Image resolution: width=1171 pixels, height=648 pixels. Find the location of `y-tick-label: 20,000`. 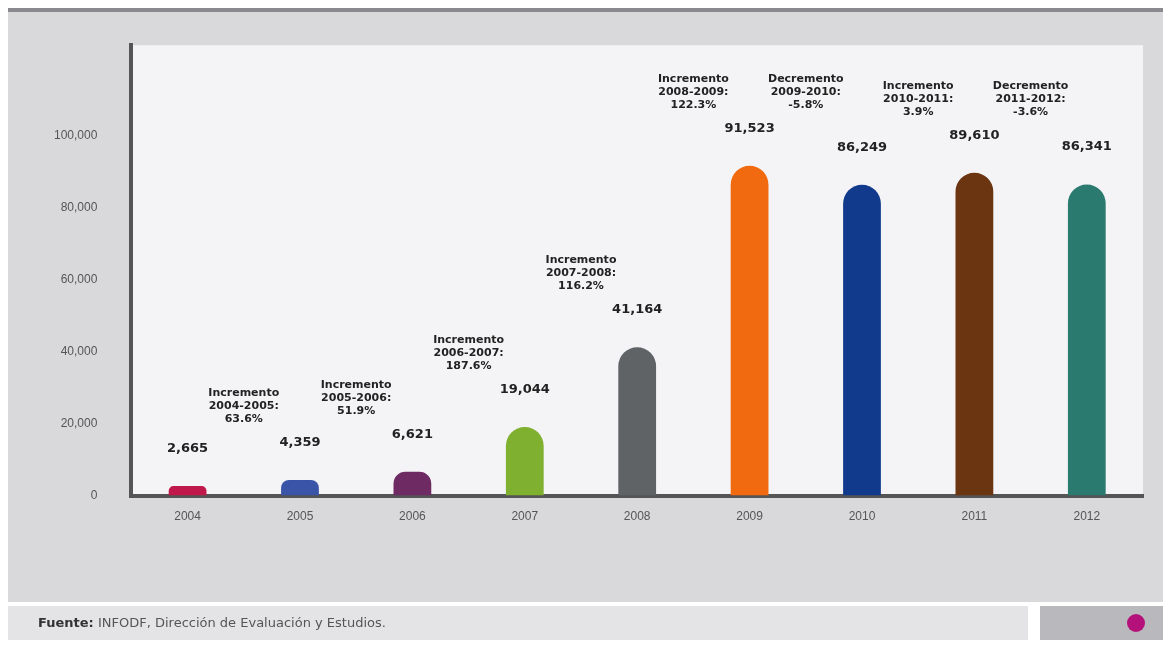

y-tick-label: 20,000 is located at coordinates (79, 422).